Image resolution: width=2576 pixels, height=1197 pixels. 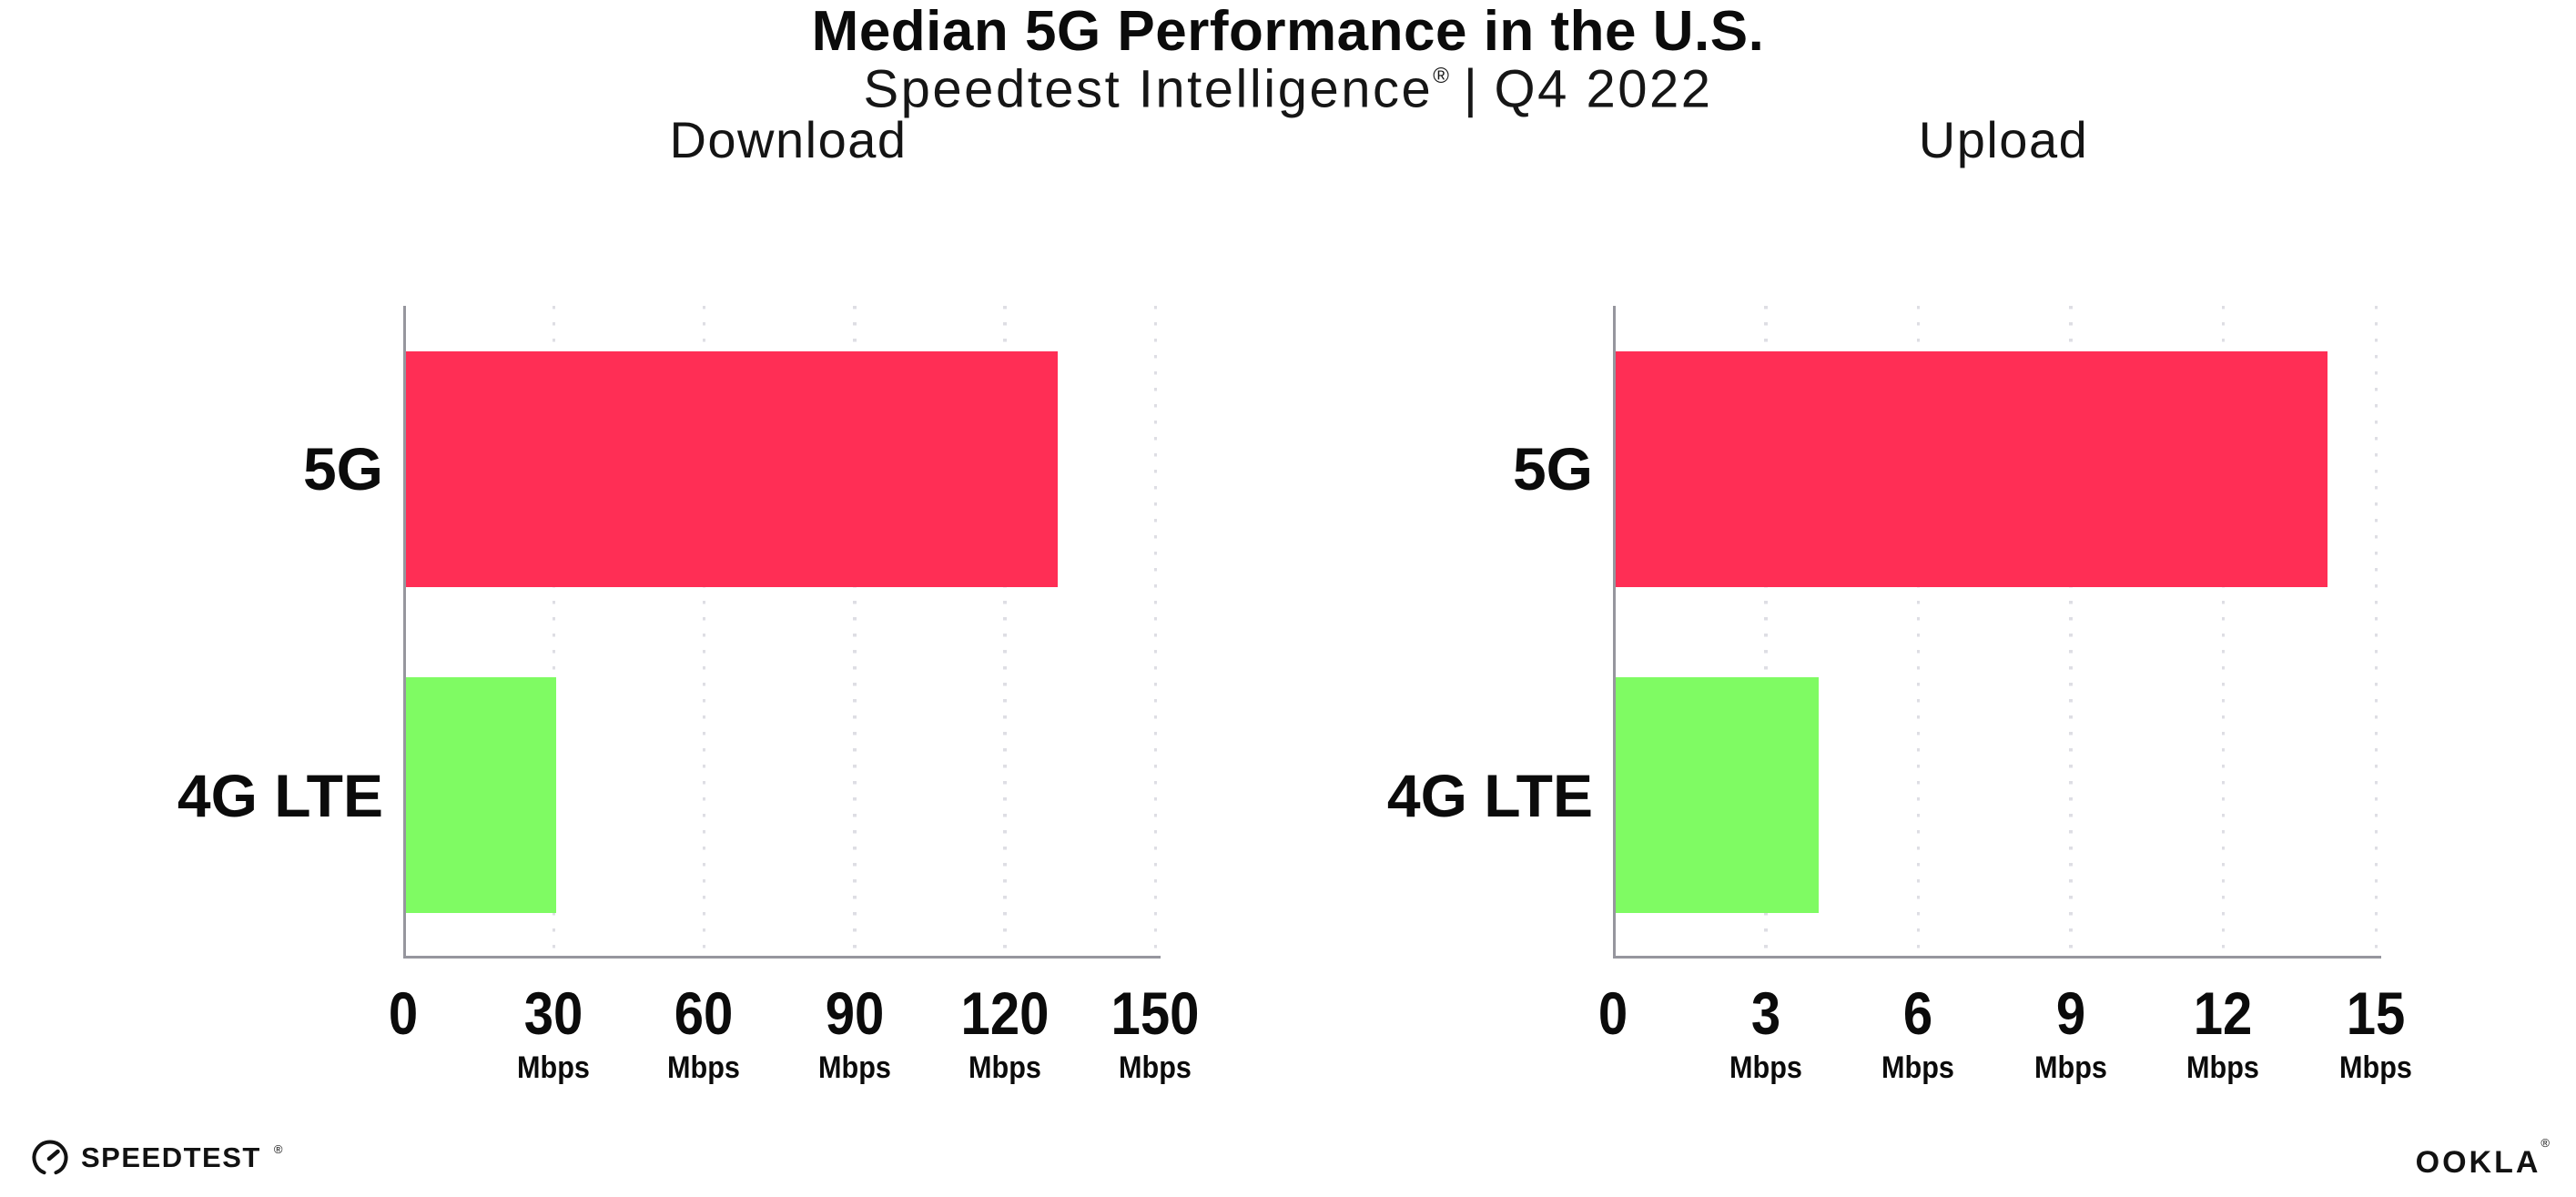 I want to click on ookla-registered-mark: ®, so click(x=2546, y=1143).